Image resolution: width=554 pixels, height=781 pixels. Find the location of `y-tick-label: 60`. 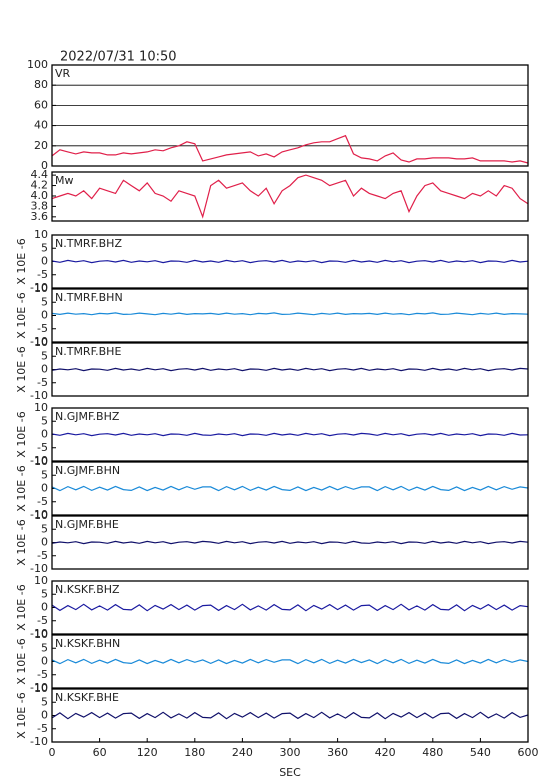

y-tick-label: 60 is located at coordinates (41, 104).